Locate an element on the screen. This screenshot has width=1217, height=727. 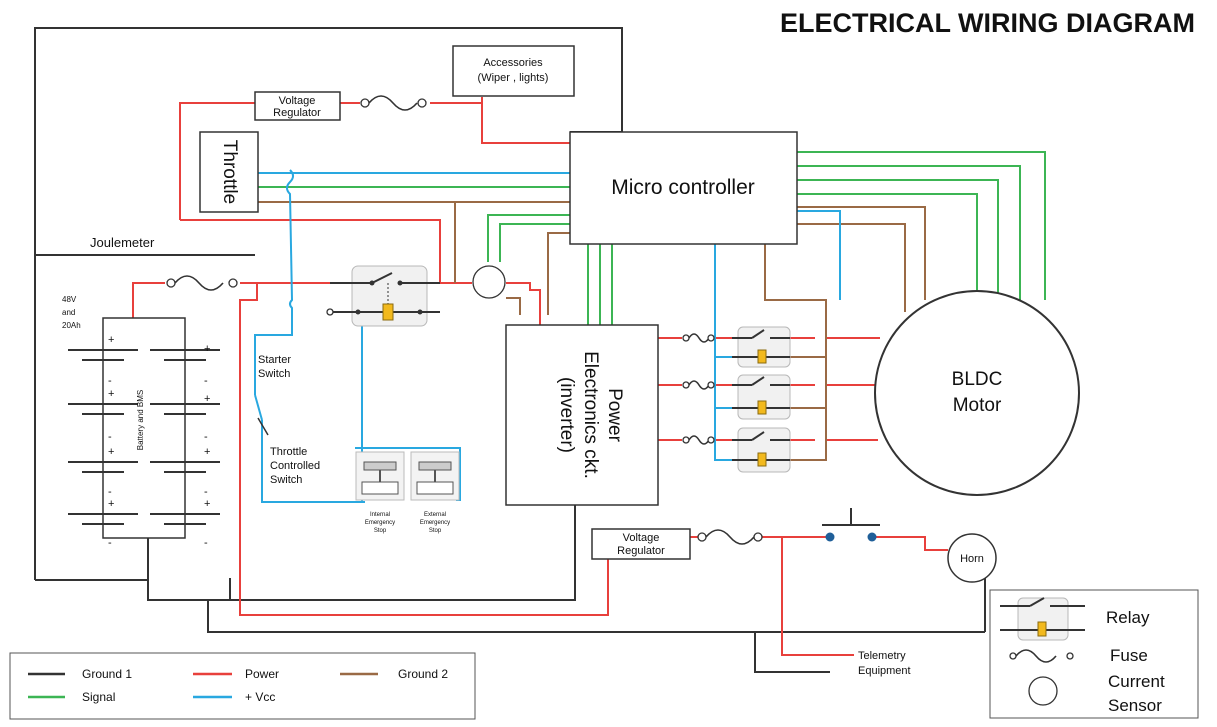
microcontroller-box: Micro controller is located at coordinates (683, 188).